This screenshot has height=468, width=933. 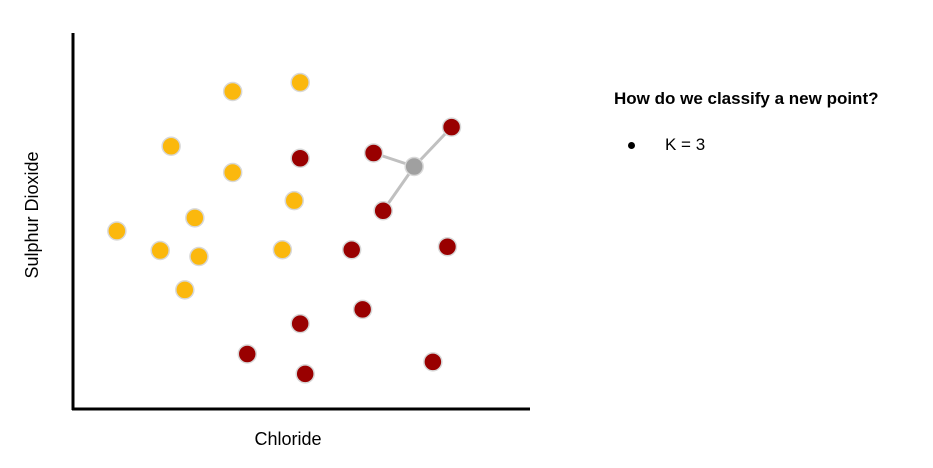 I want to click on new-point, so click(x=414, y=166).